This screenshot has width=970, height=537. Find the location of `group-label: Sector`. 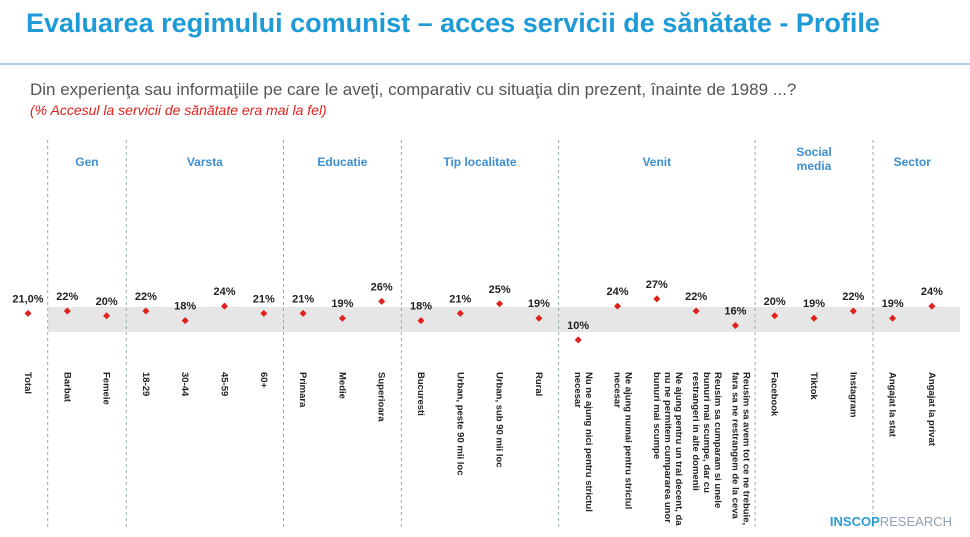

group-label: Sector is located at coordinates (912, 162).